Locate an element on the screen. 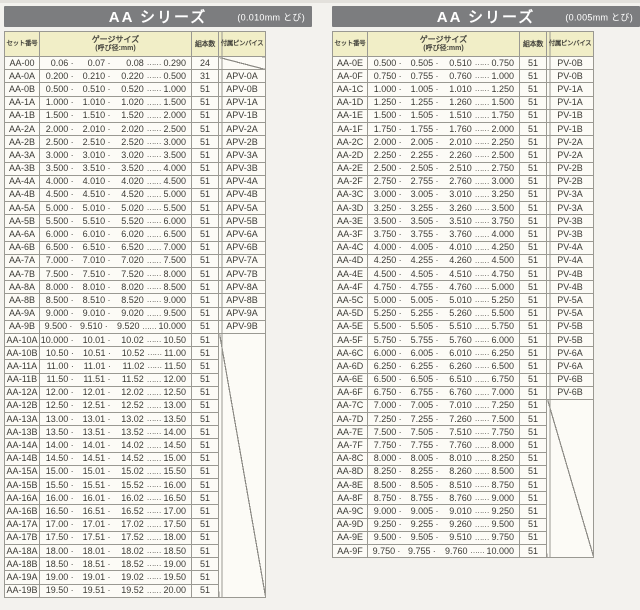 Image resolution: width=640 pixels, height=610 pixels. pin-vise-cell: APV-5B is located at coordinates (242, 221).